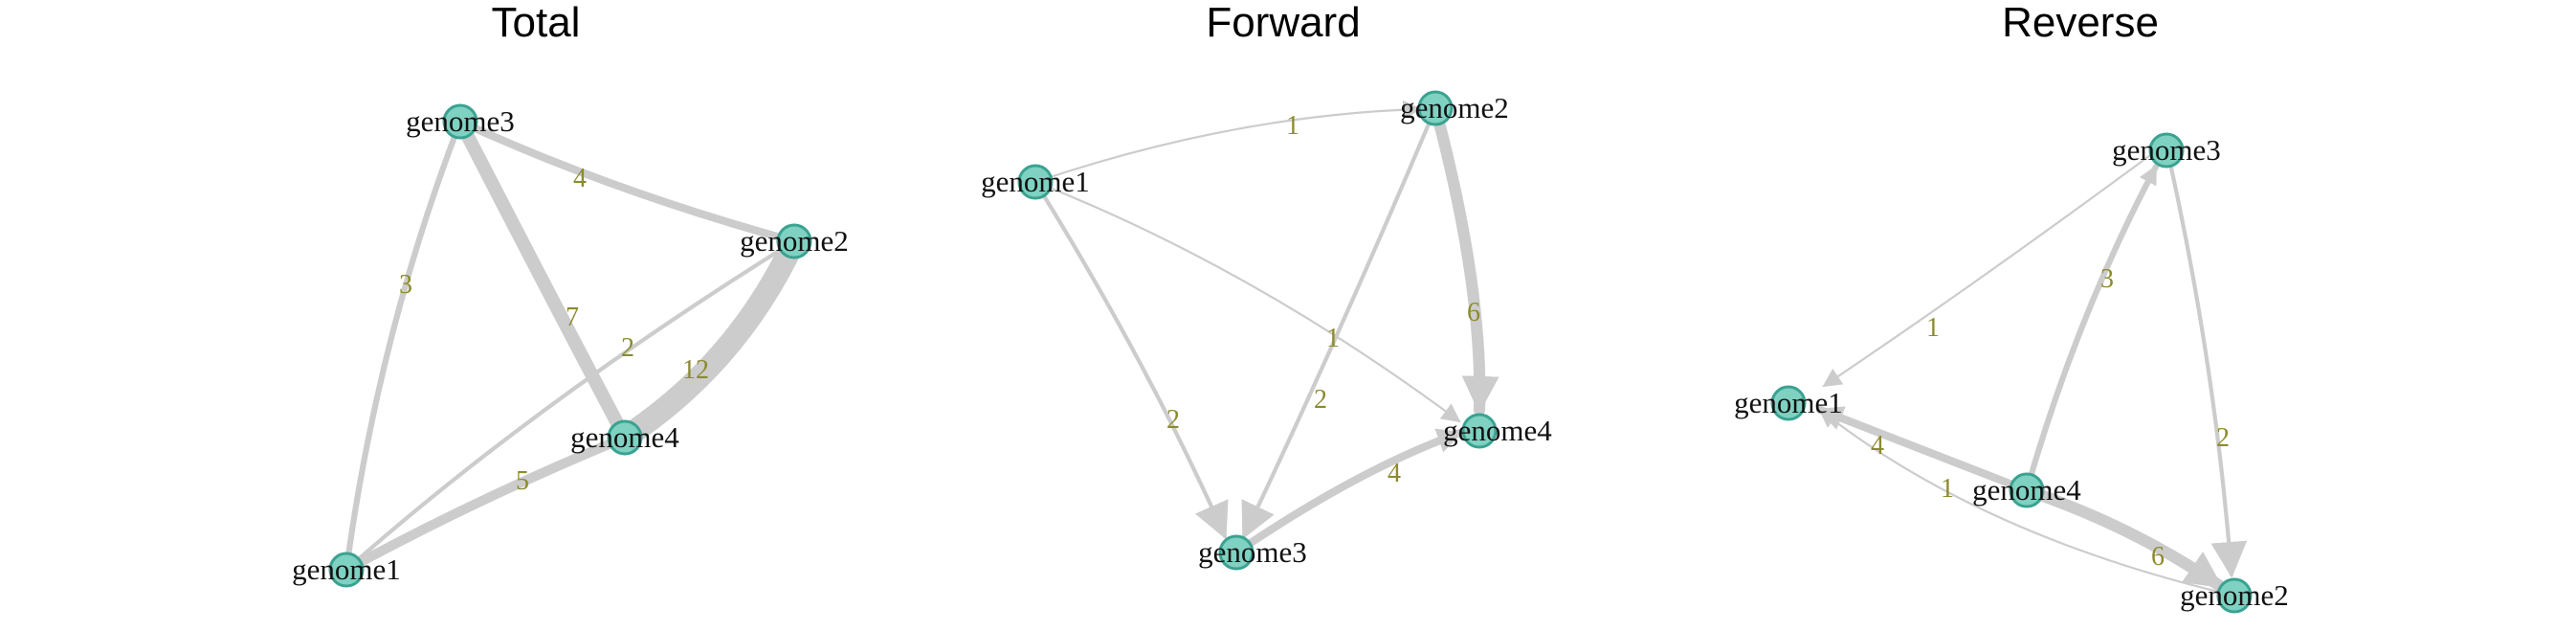  I want to click on panel-title: Reverse, so click(2080, 23).